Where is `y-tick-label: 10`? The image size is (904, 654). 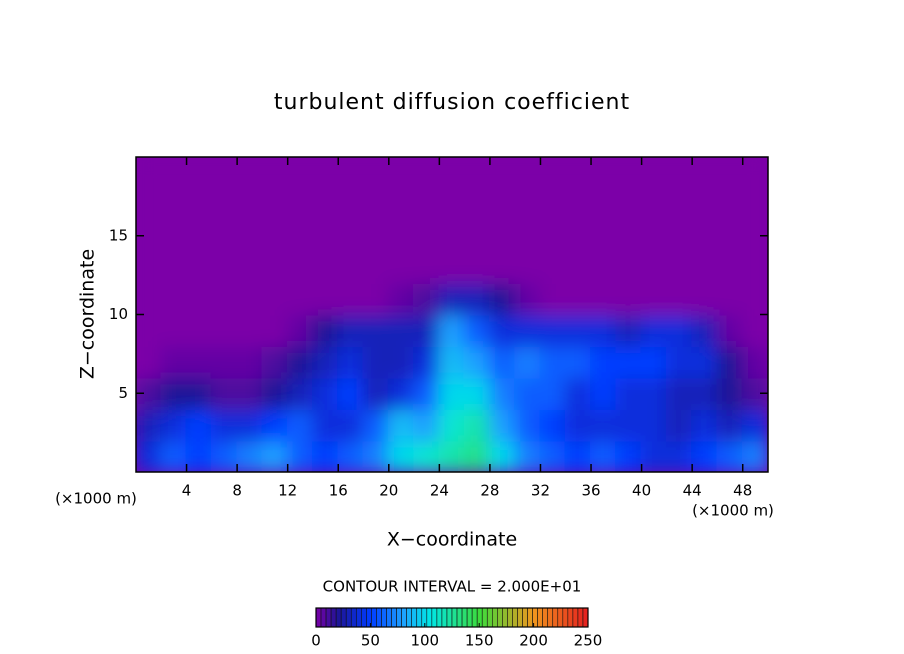
y-tick-label: 10 is located at coordinates (118, 314).